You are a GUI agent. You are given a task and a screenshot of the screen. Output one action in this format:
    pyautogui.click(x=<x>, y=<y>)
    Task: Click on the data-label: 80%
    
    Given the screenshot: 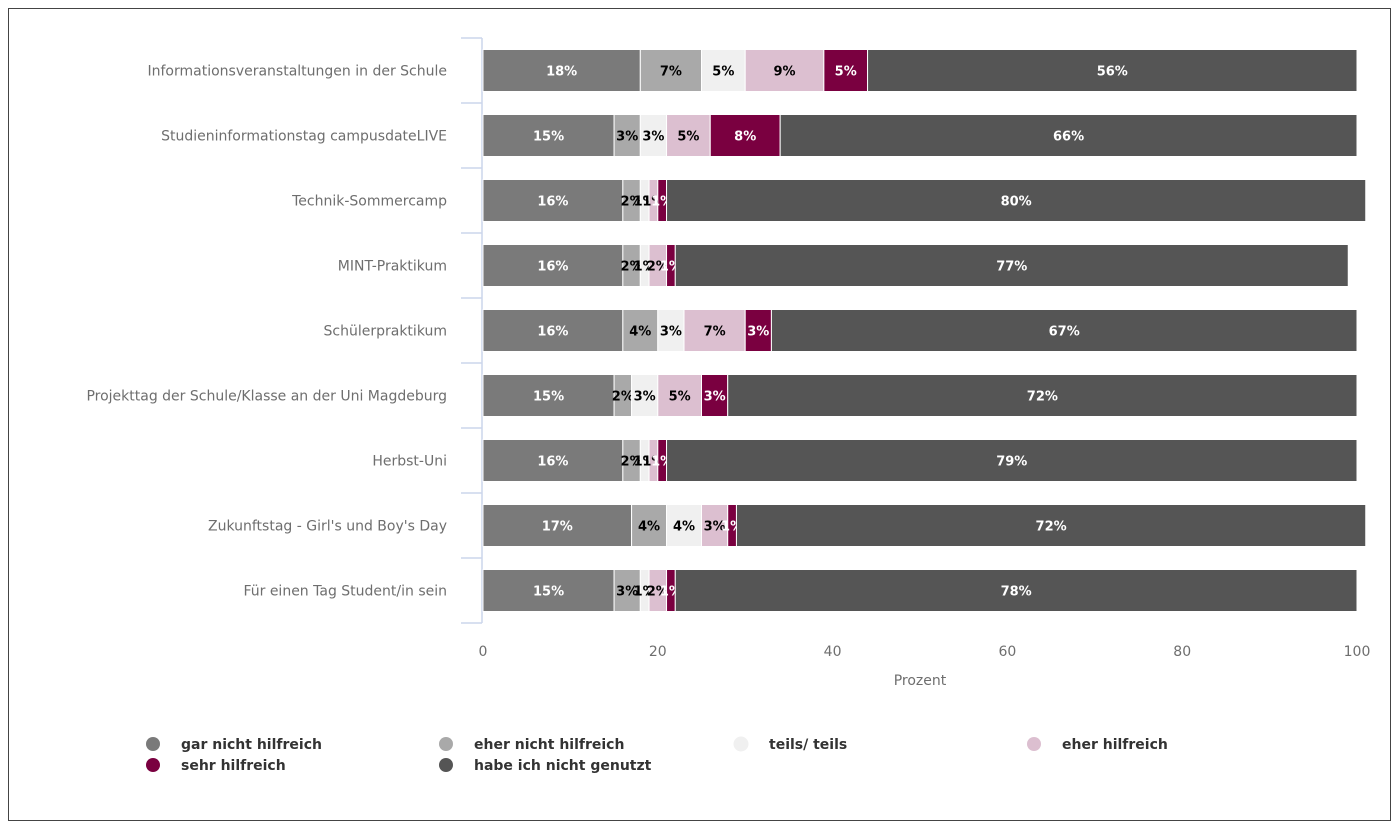 What is the action you would take?
    pyautogui.click(x=1016, y=202)
    